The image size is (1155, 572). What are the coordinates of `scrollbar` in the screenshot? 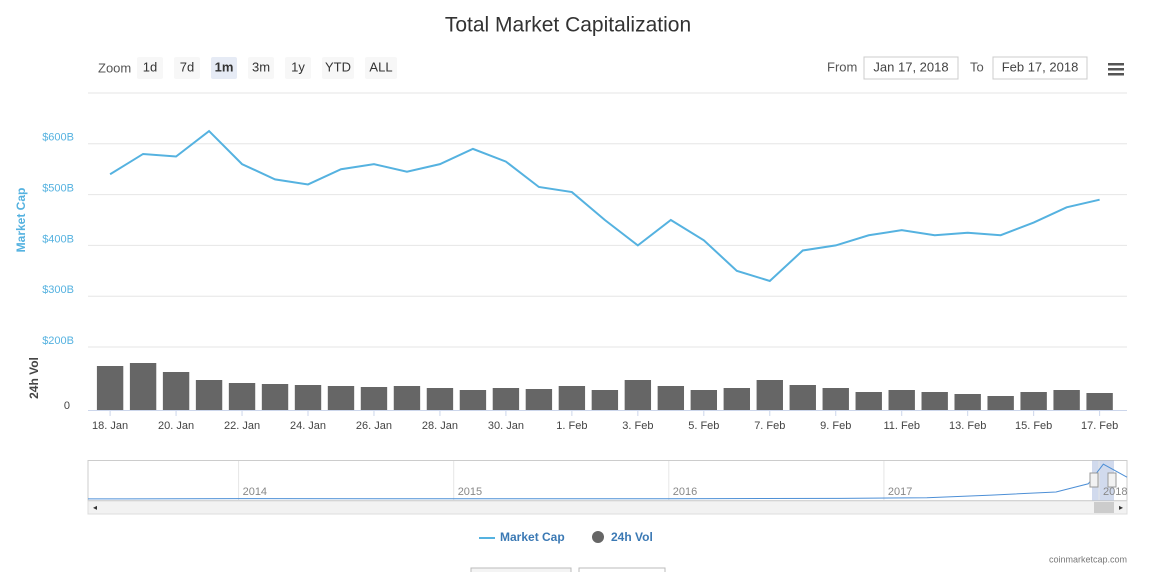 It's located at (607, 507).